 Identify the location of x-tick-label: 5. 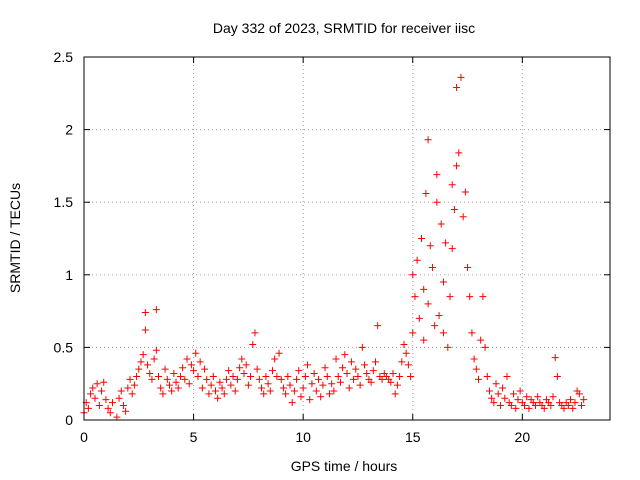
(194, 437).